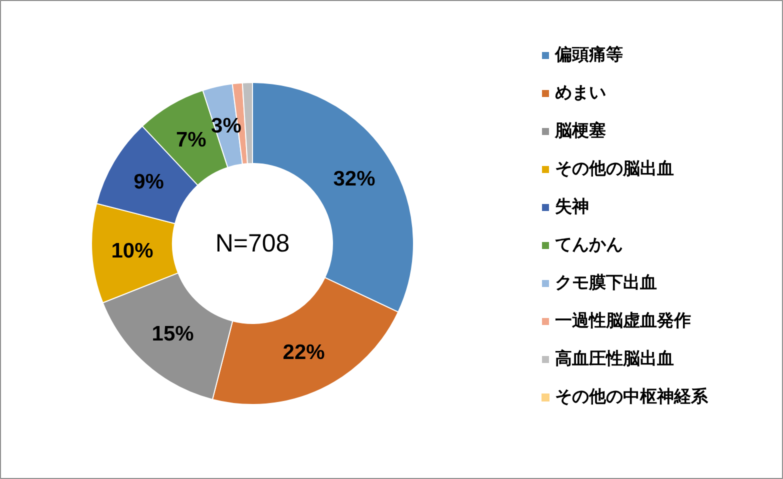 Image resolution: width=783 pixels, height=479 pixels. Describe the element at coordinates (580, 93) in the screenshot. I see `legend-label: めまい` at that location.